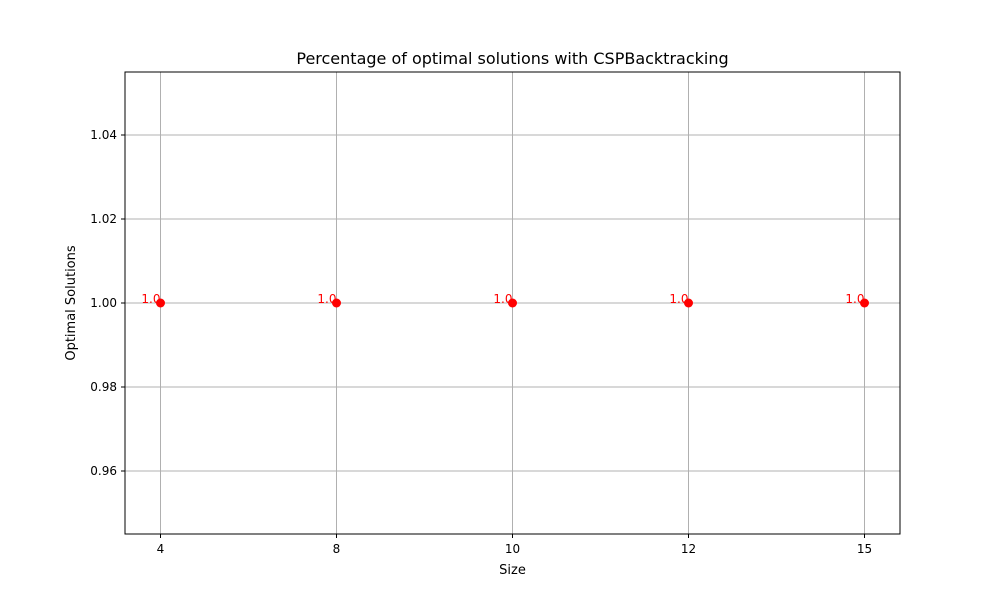  What do you see at coordinates (864, 549) in the screenshot?
I see `x-tick-label: 15` at bounding box center [864, 549].